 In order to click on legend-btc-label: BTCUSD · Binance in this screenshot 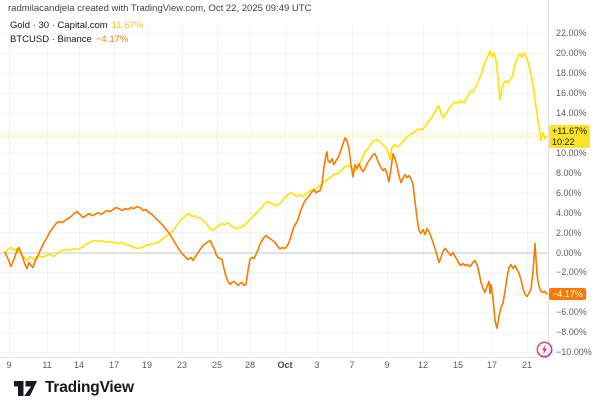, I will do `click(51, 39)`.